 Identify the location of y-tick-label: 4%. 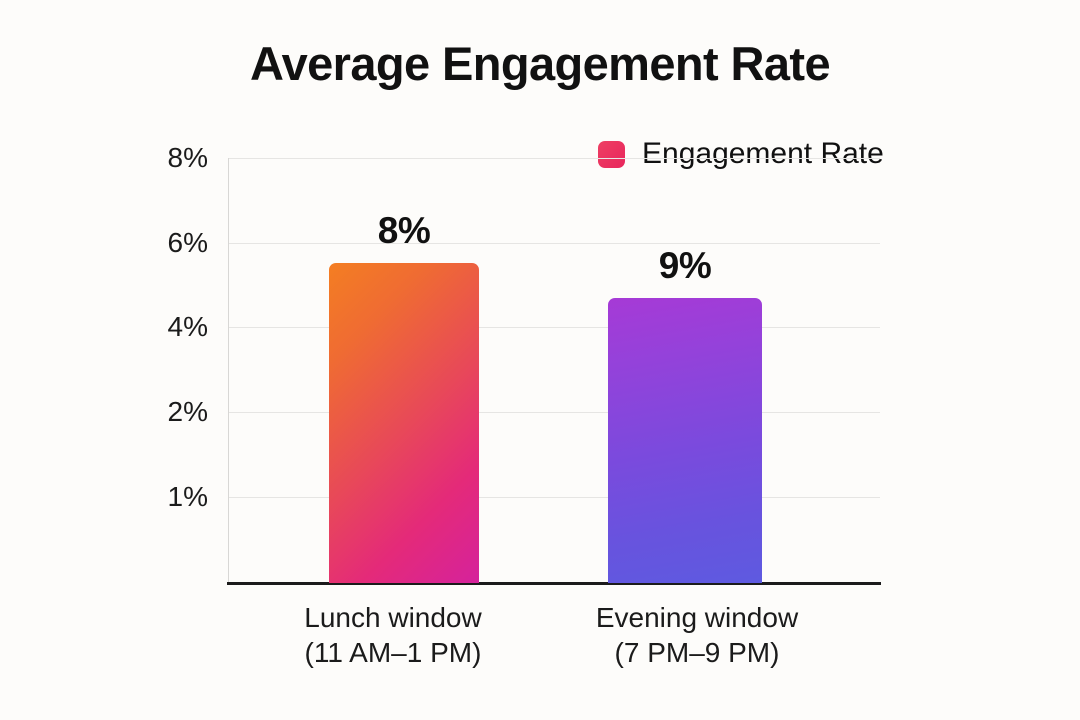
(187, 326).